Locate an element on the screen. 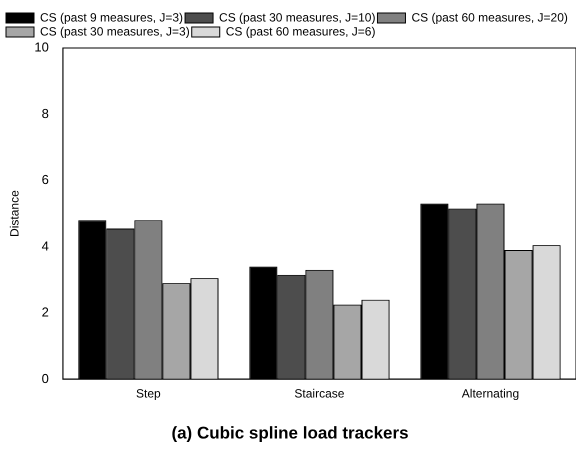 The height and width of the screenshot is (452, 576). x-tick-label: Step is located at coordinates (149, 393).